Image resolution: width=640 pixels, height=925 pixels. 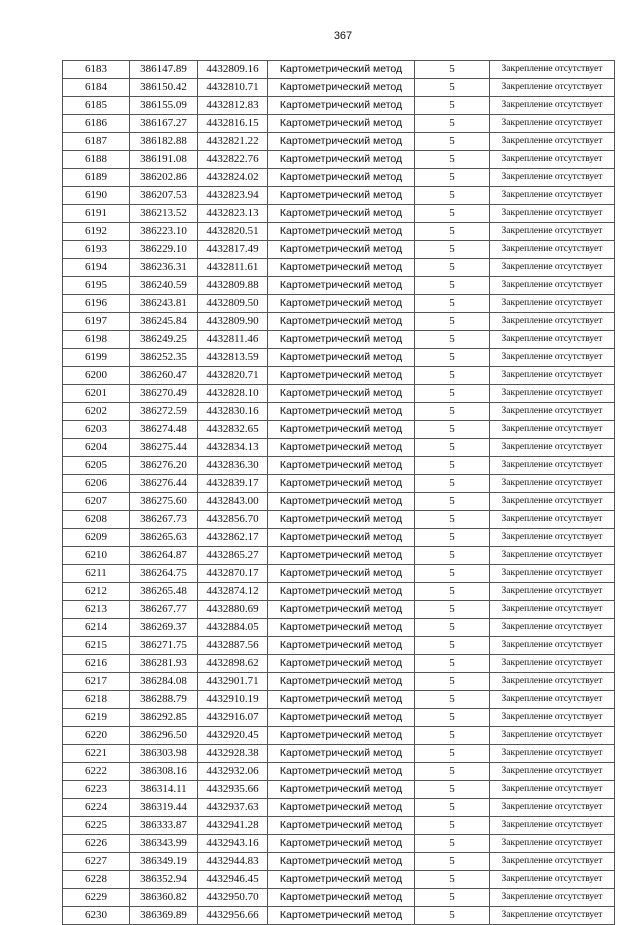 What do you see at coordinates (232, 123) in the screenshot?
I see `y-coordinate-cell: 4432816.15` at bounding box center [232, 123].